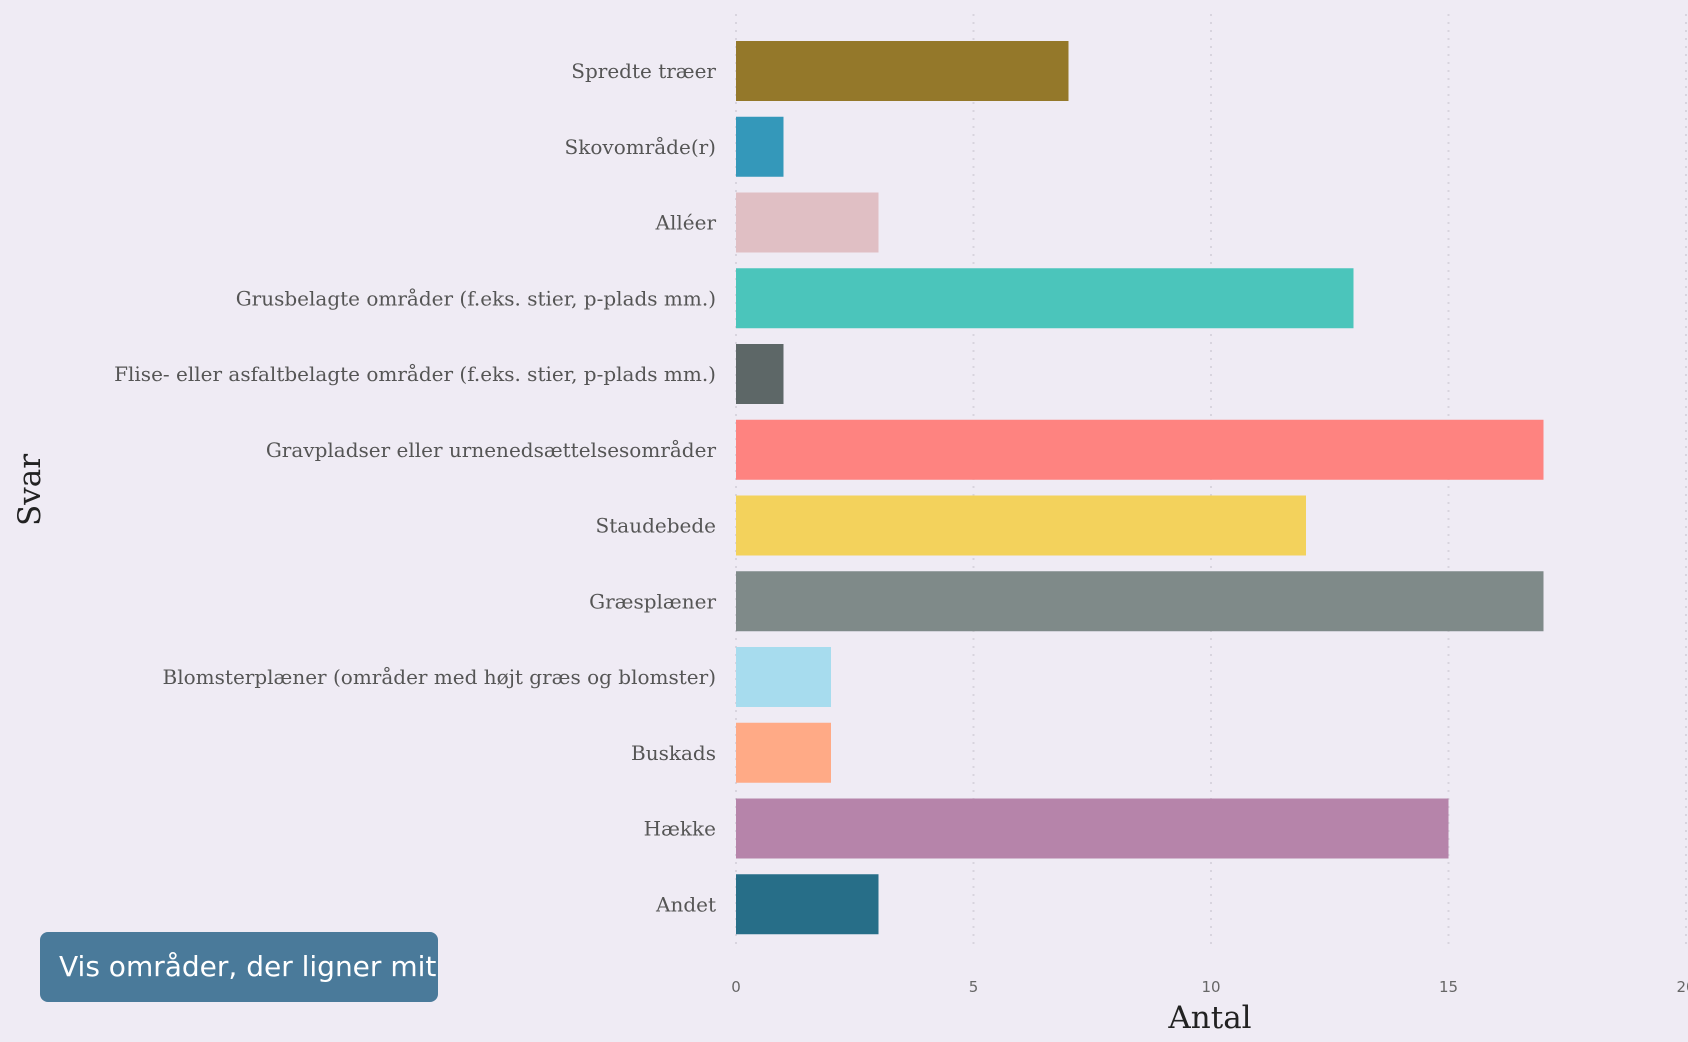 The height and width of the screenshot is (1042, 1688). I want to click on show-similar-areas-button: Vis områder, der ligner mit, so click(239, 967).